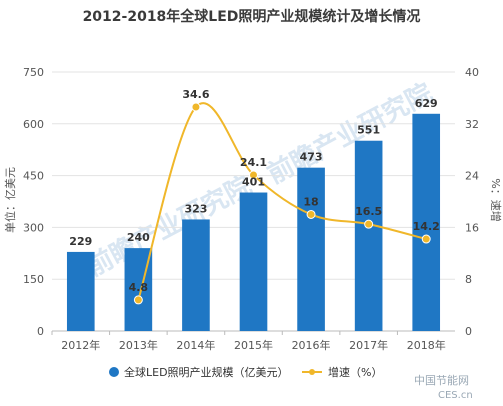 This screenshot has height=406, width=503. I want to click on bar-value-label: 629, so click(426, 103).